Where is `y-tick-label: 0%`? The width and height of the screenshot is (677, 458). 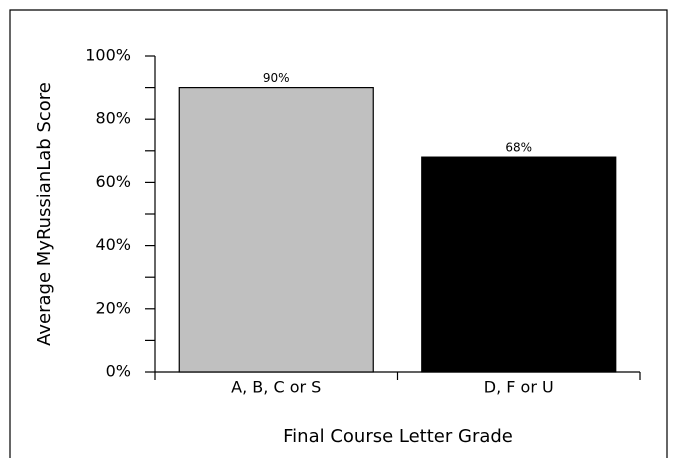 y-tick-label: 0% is located at coordinates (118, 371).